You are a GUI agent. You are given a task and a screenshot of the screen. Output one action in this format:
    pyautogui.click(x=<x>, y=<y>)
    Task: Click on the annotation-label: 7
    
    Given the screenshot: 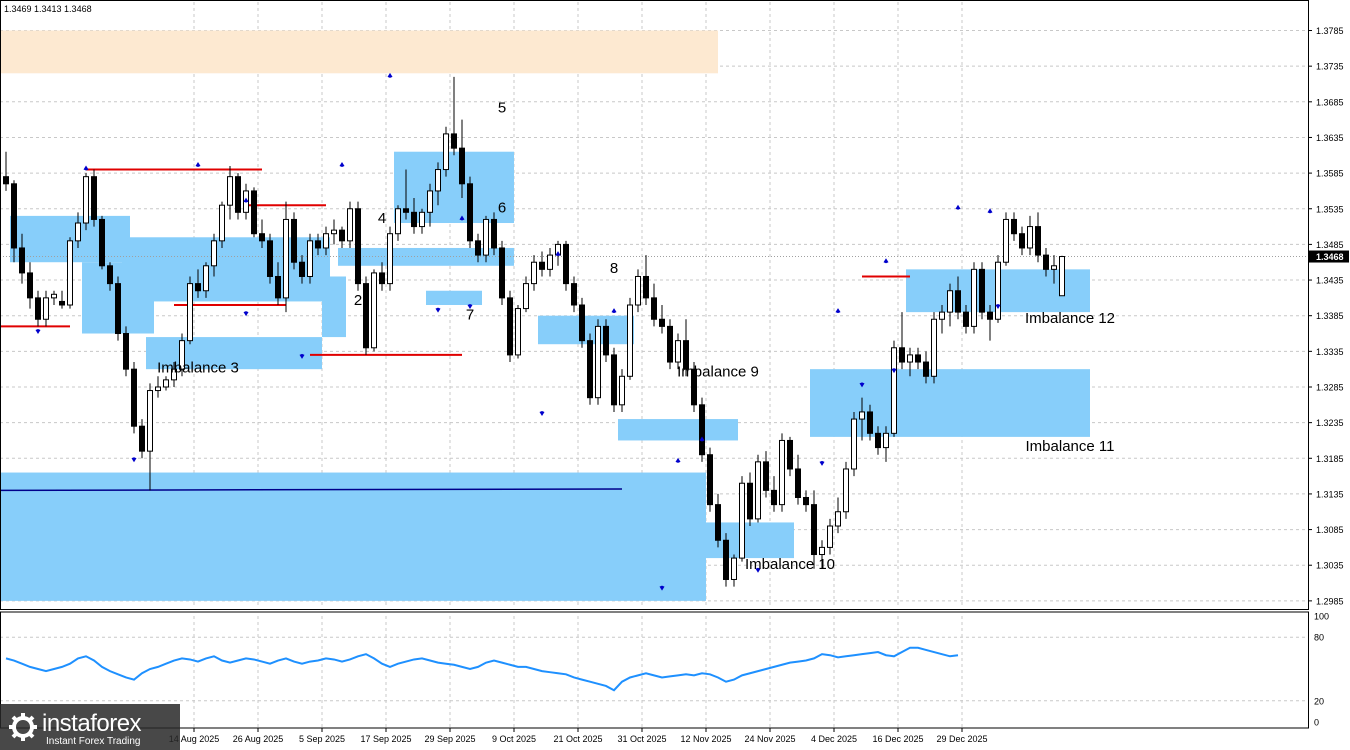 What is the action you would take?
    pyautogui.click(x=470, y=314)
    